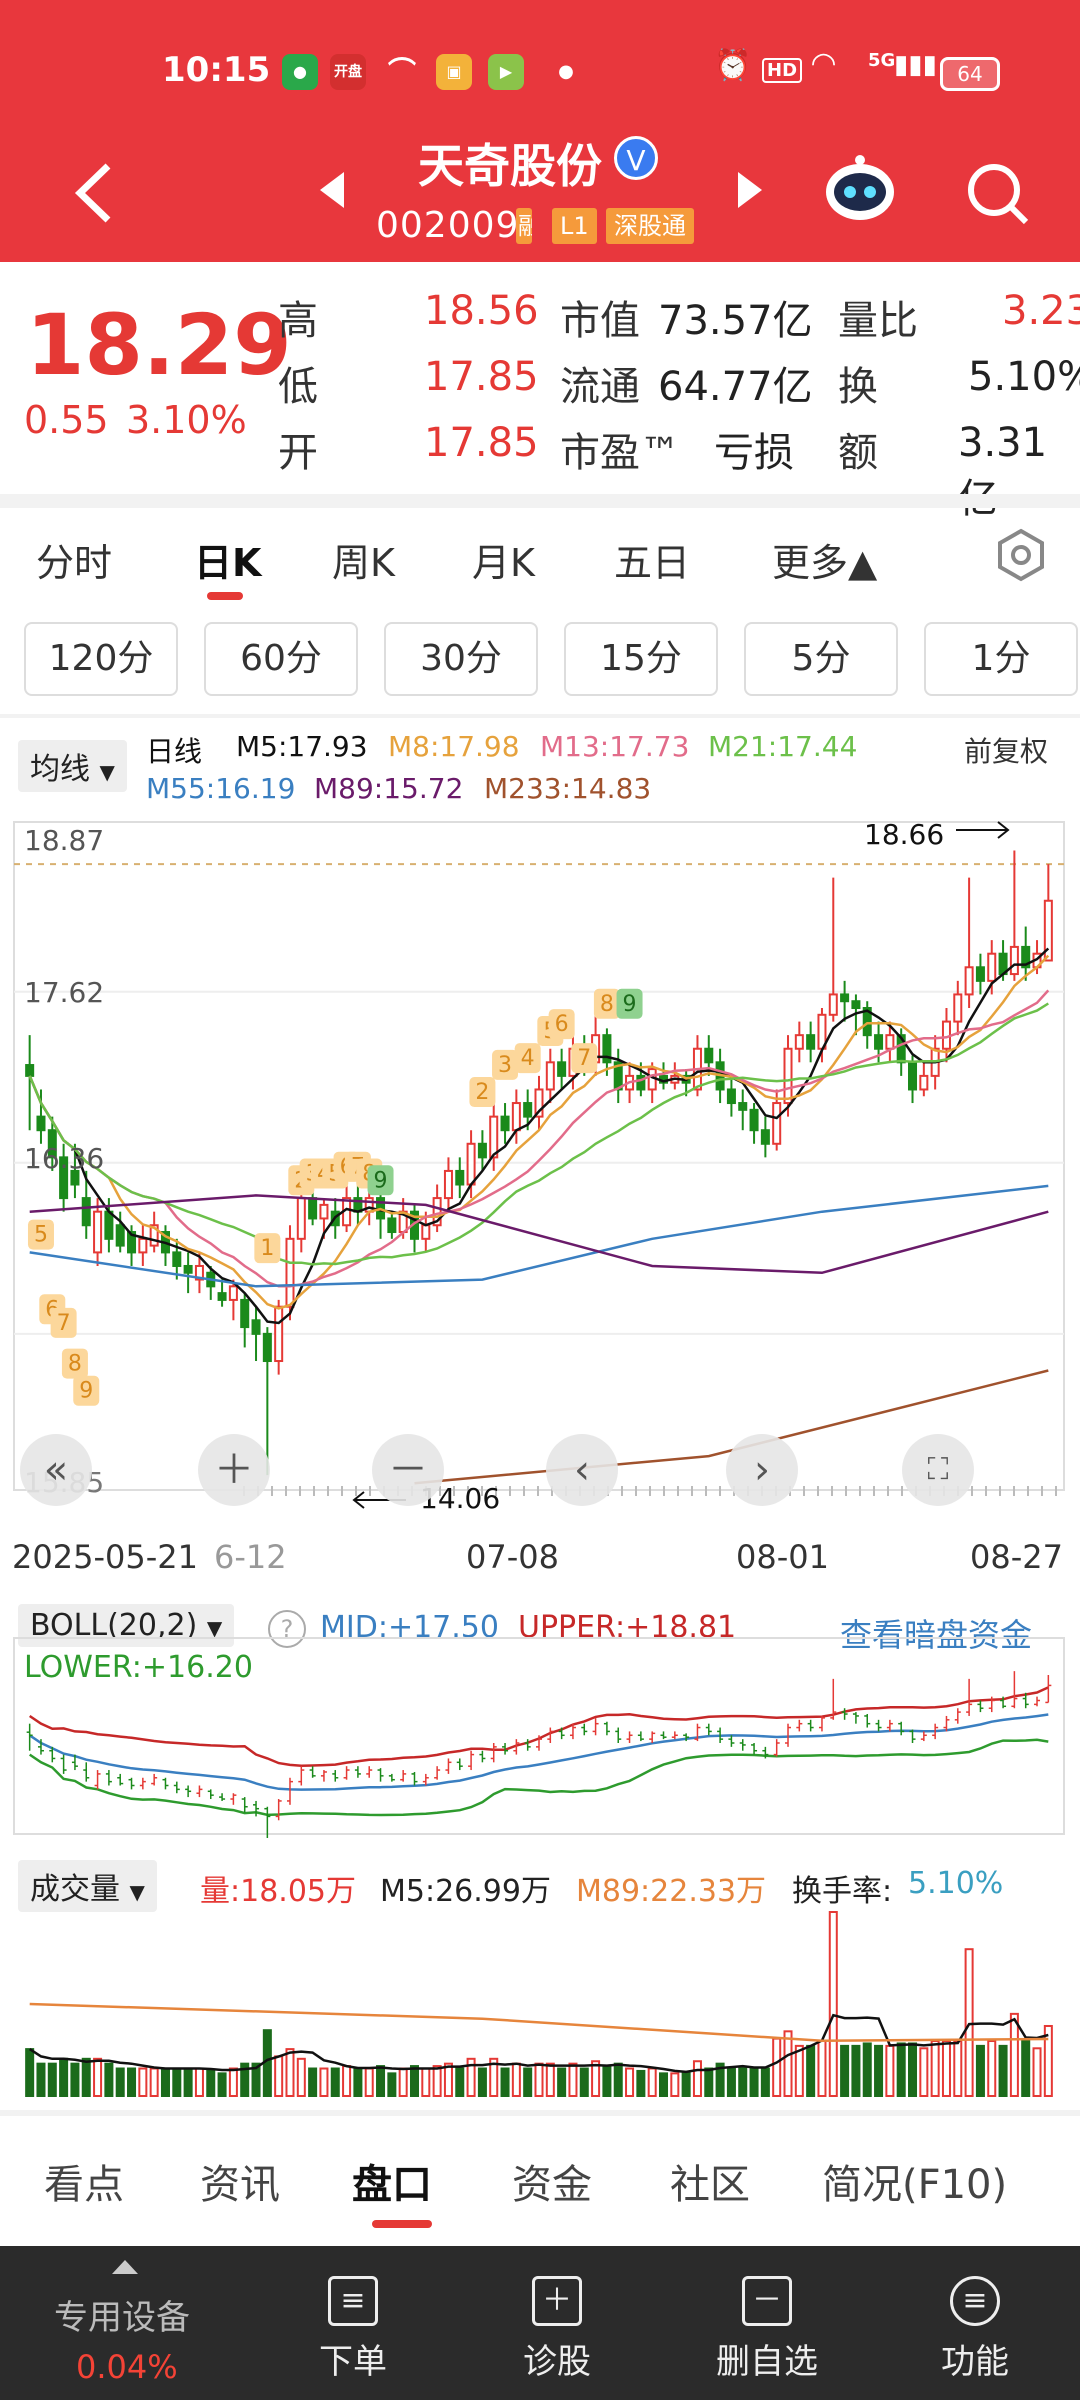 This screenshot has width=1080, height=2400. Describe the element at coordinates (122, 2318) in the screenshot. I see `sector-label: 专用设备` at that location.